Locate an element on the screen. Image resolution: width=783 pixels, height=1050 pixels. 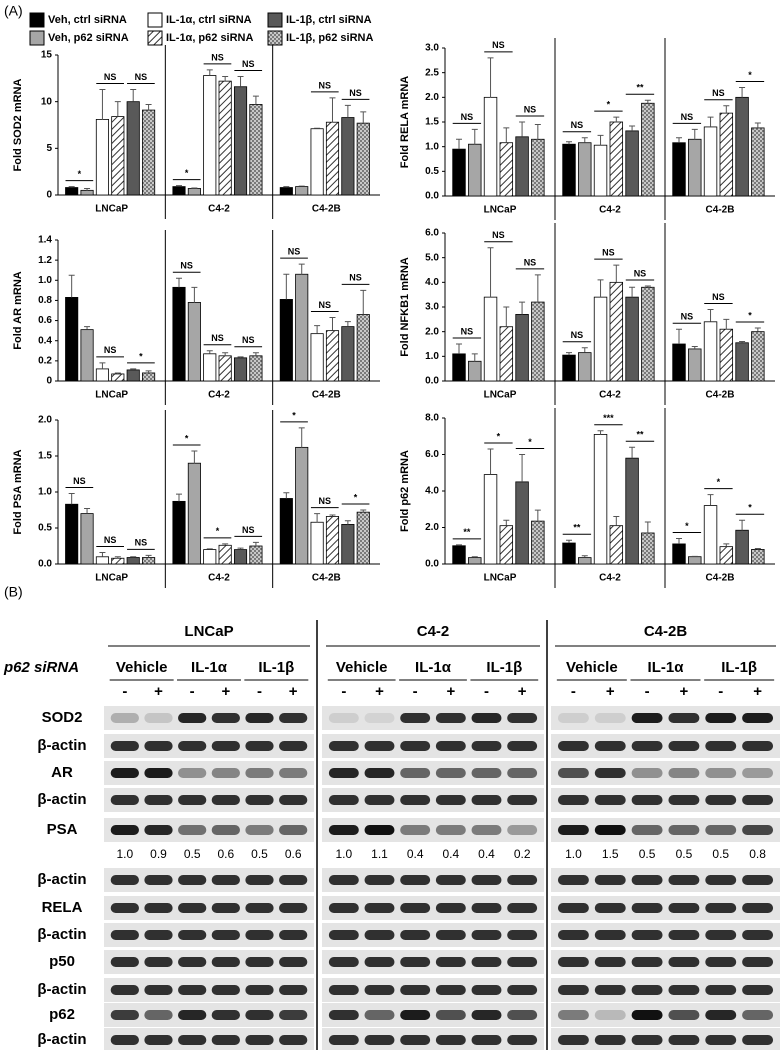
y-tick-label: 2.0 is located at coordinates (432, 331).